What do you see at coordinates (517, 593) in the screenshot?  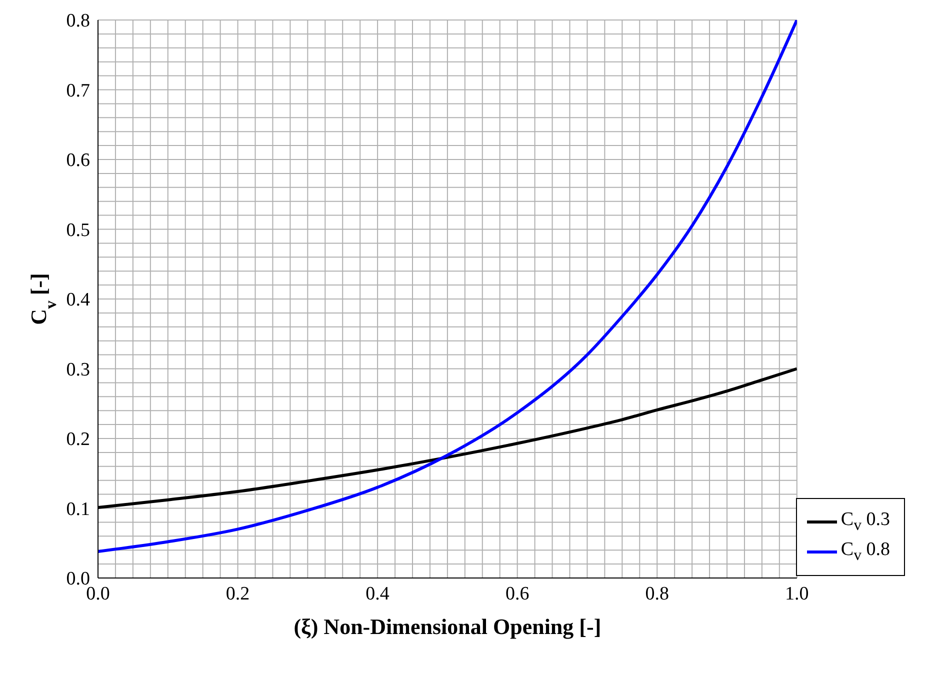 I see `x-tick-label: 0.6` at bounding box center [517, 593].